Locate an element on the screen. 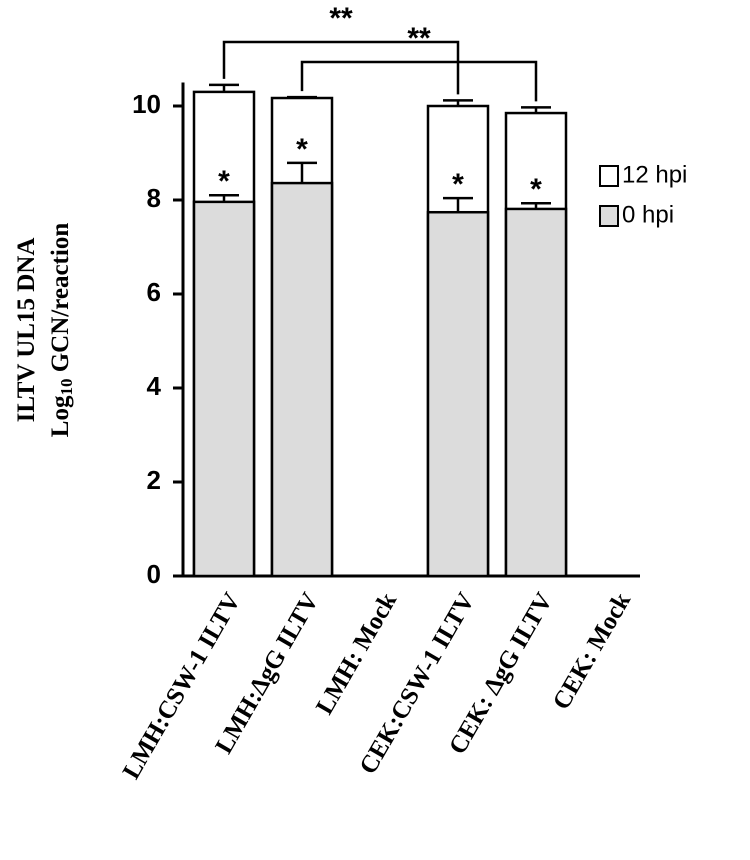  y-axis-label-line: Log is located at coordinates (60, 416).